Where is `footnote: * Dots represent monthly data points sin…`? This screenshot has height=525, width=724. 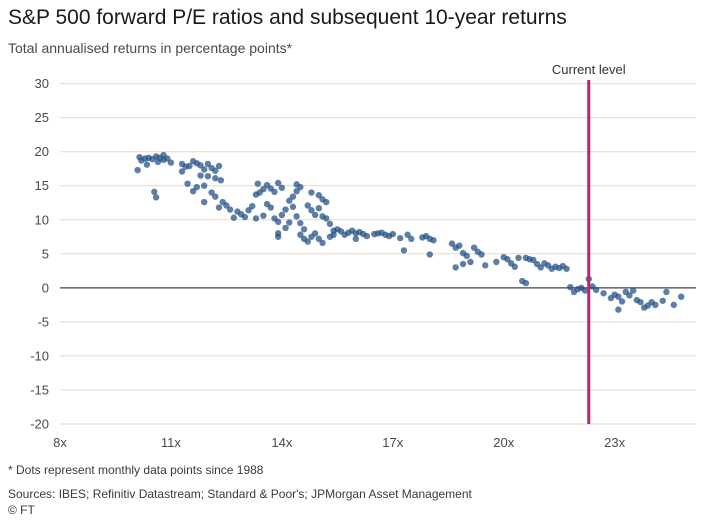 footnote: * Dots represent monthly data points sin… is located at coordinates (136, 470).